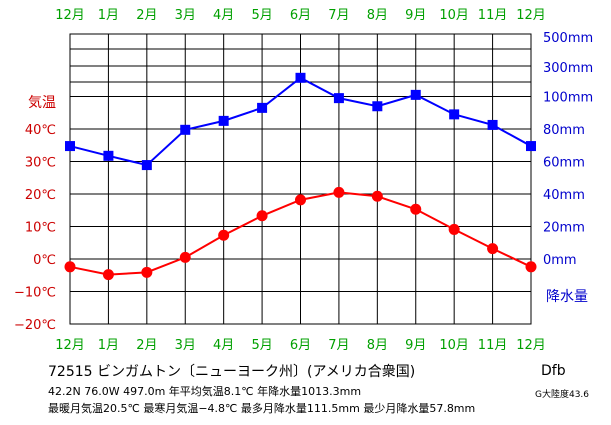  What do you see at coordinates (185, 15) in the screenshot?
I see `month-label-top: 3月` at bounding box center [185, 15].